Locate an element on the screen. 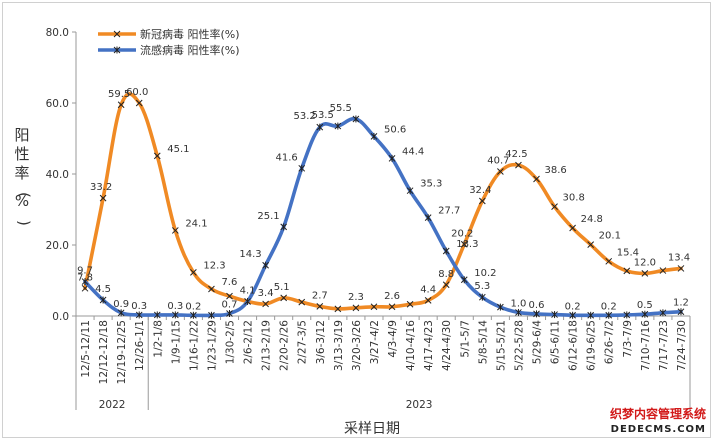 This screenshot has width=715, height=442. data-label: 15.4 is located at coordinates (628, 252).